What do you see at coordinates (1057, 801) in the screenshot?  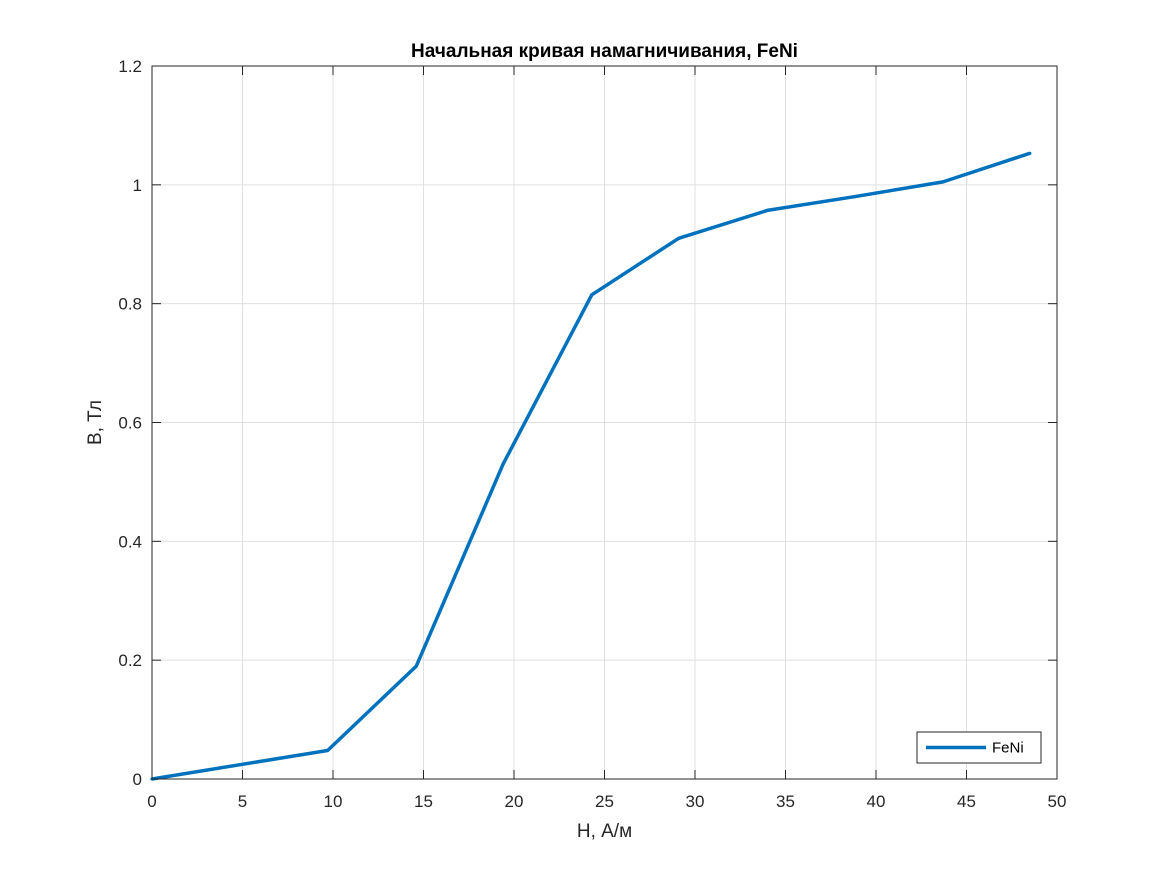 I see `x-tick-label: 50` at bounding box center [1057, 801].